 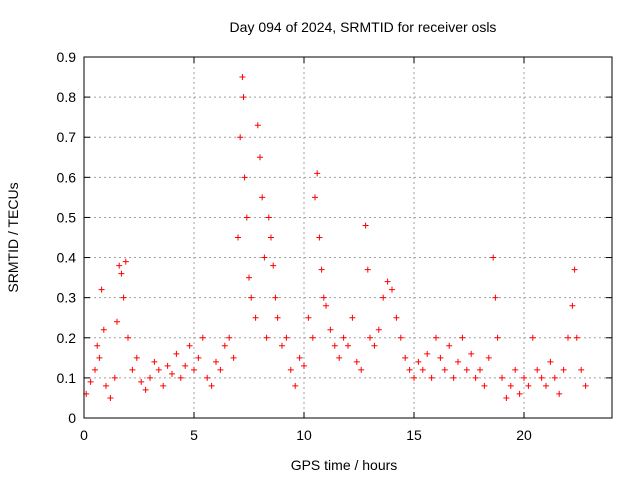 I want to click on x-tick-label: 20, so click(x=524, y=435).